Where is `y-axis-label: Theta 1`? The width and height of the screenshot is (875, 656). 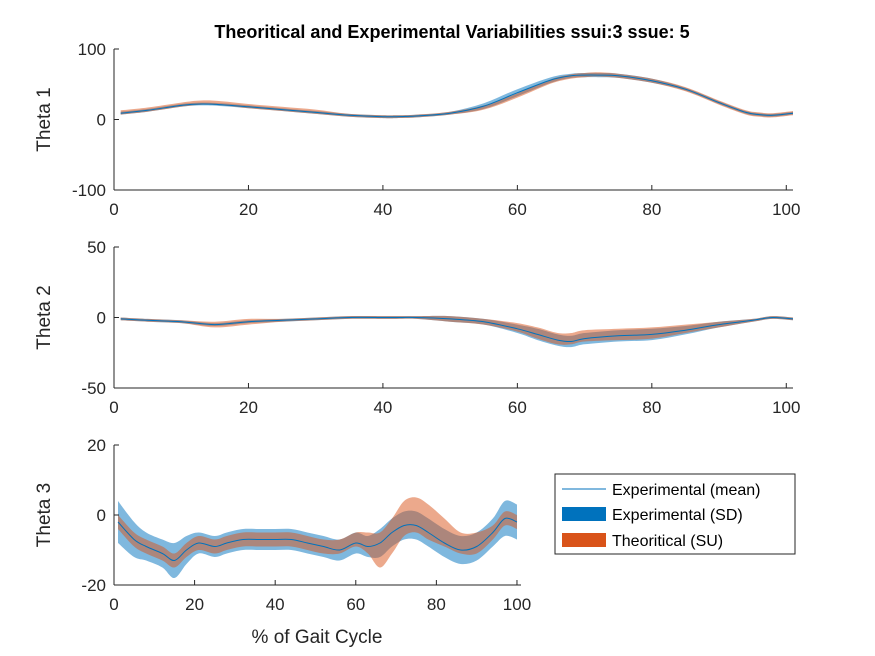
y-axis-label: Theta 1 is located at coordinates (44, 119).